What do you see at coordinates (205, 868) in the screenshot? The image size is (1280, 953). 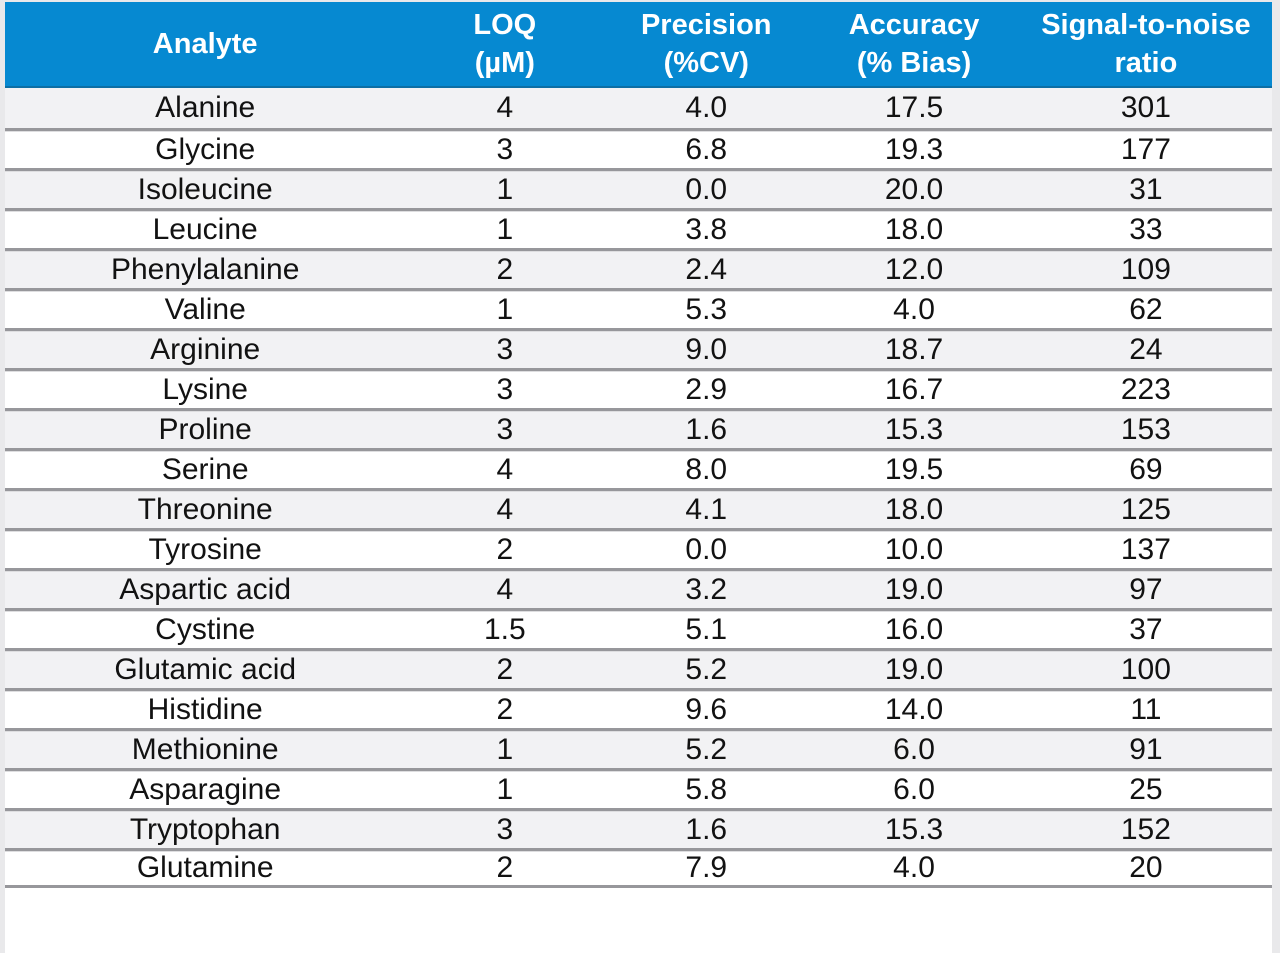 I see `analyte-cell: Glutamine` at bounding box center [205, 868].